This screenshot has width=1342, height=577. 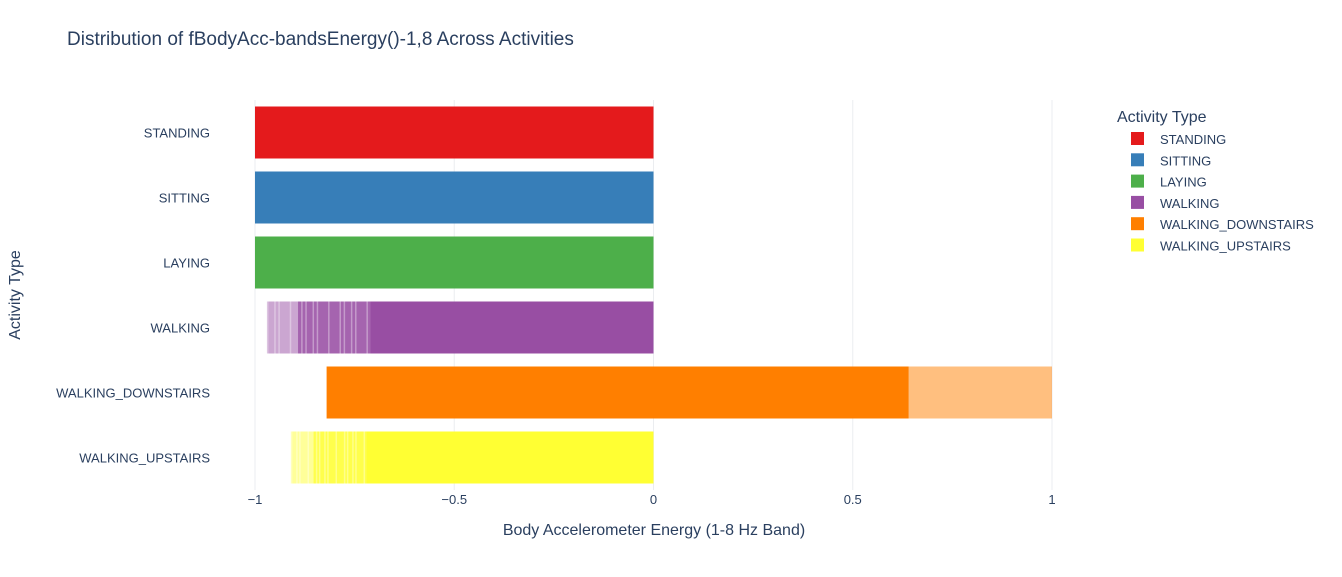 I want to click on legend-item: WALKING_DOWNSTAIRS, so click(x=1222, y=224).